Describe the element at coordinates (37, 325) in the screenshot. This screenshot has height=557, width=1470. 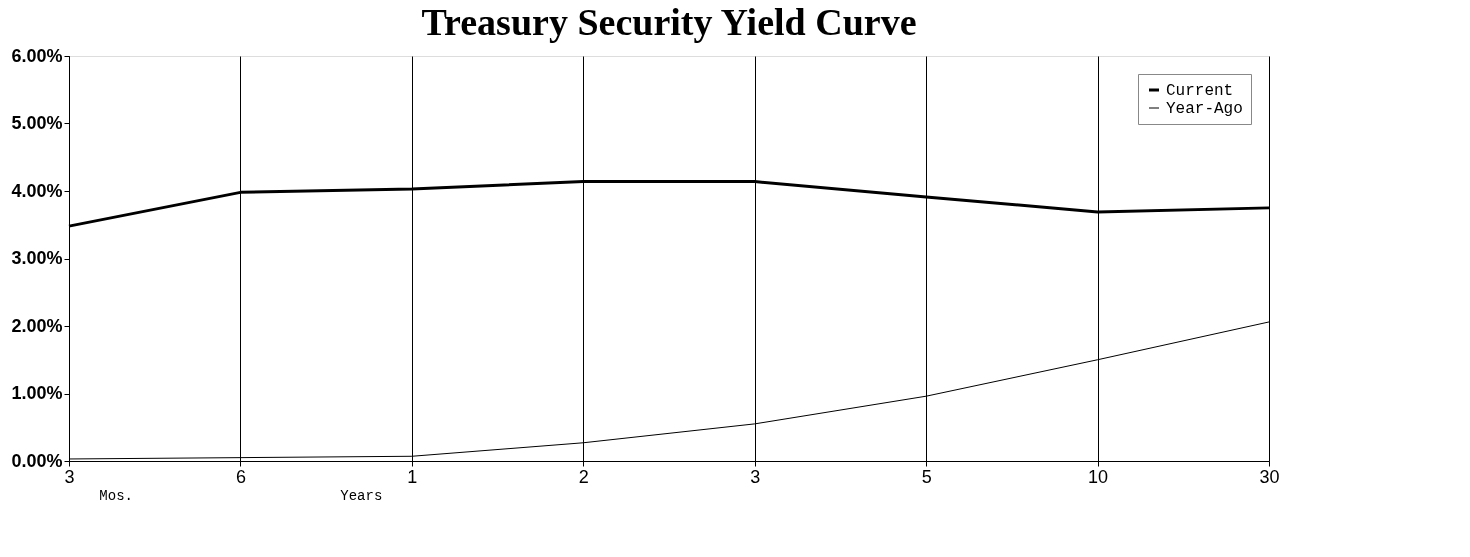
I see `y-tick-label: 2.00%` at that location.